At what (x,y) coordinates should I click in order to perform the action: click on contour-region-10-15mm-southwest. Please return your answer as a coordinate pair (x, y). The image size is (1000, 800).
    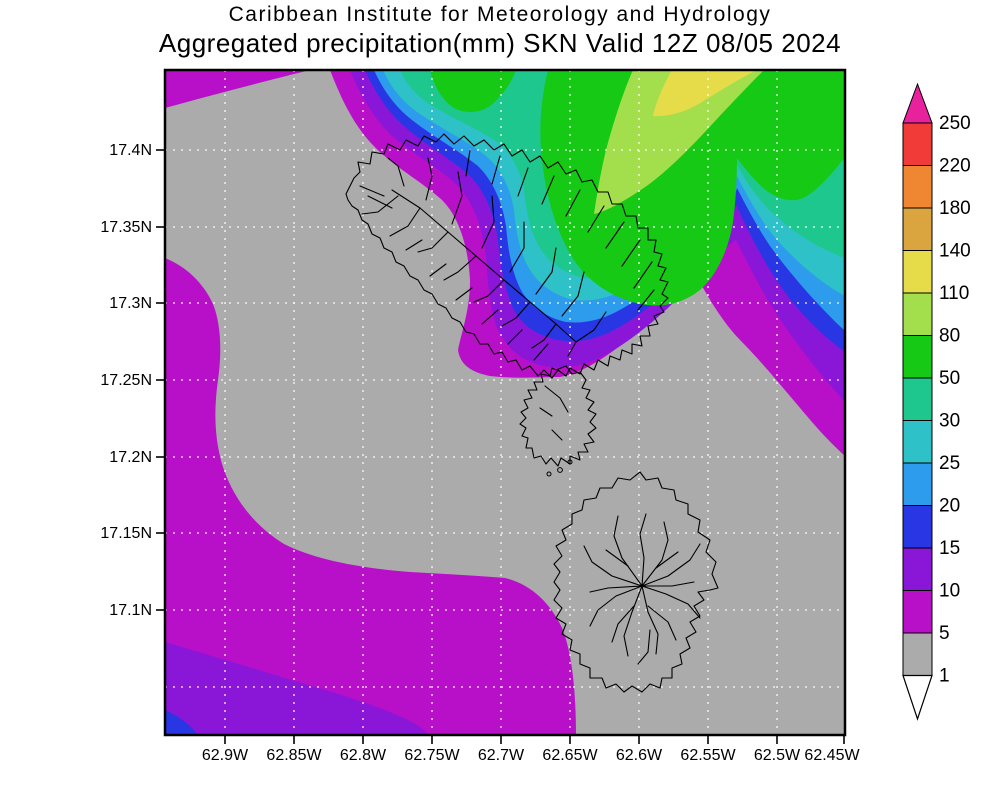
    Looking at the image, I should click on (296, 688).